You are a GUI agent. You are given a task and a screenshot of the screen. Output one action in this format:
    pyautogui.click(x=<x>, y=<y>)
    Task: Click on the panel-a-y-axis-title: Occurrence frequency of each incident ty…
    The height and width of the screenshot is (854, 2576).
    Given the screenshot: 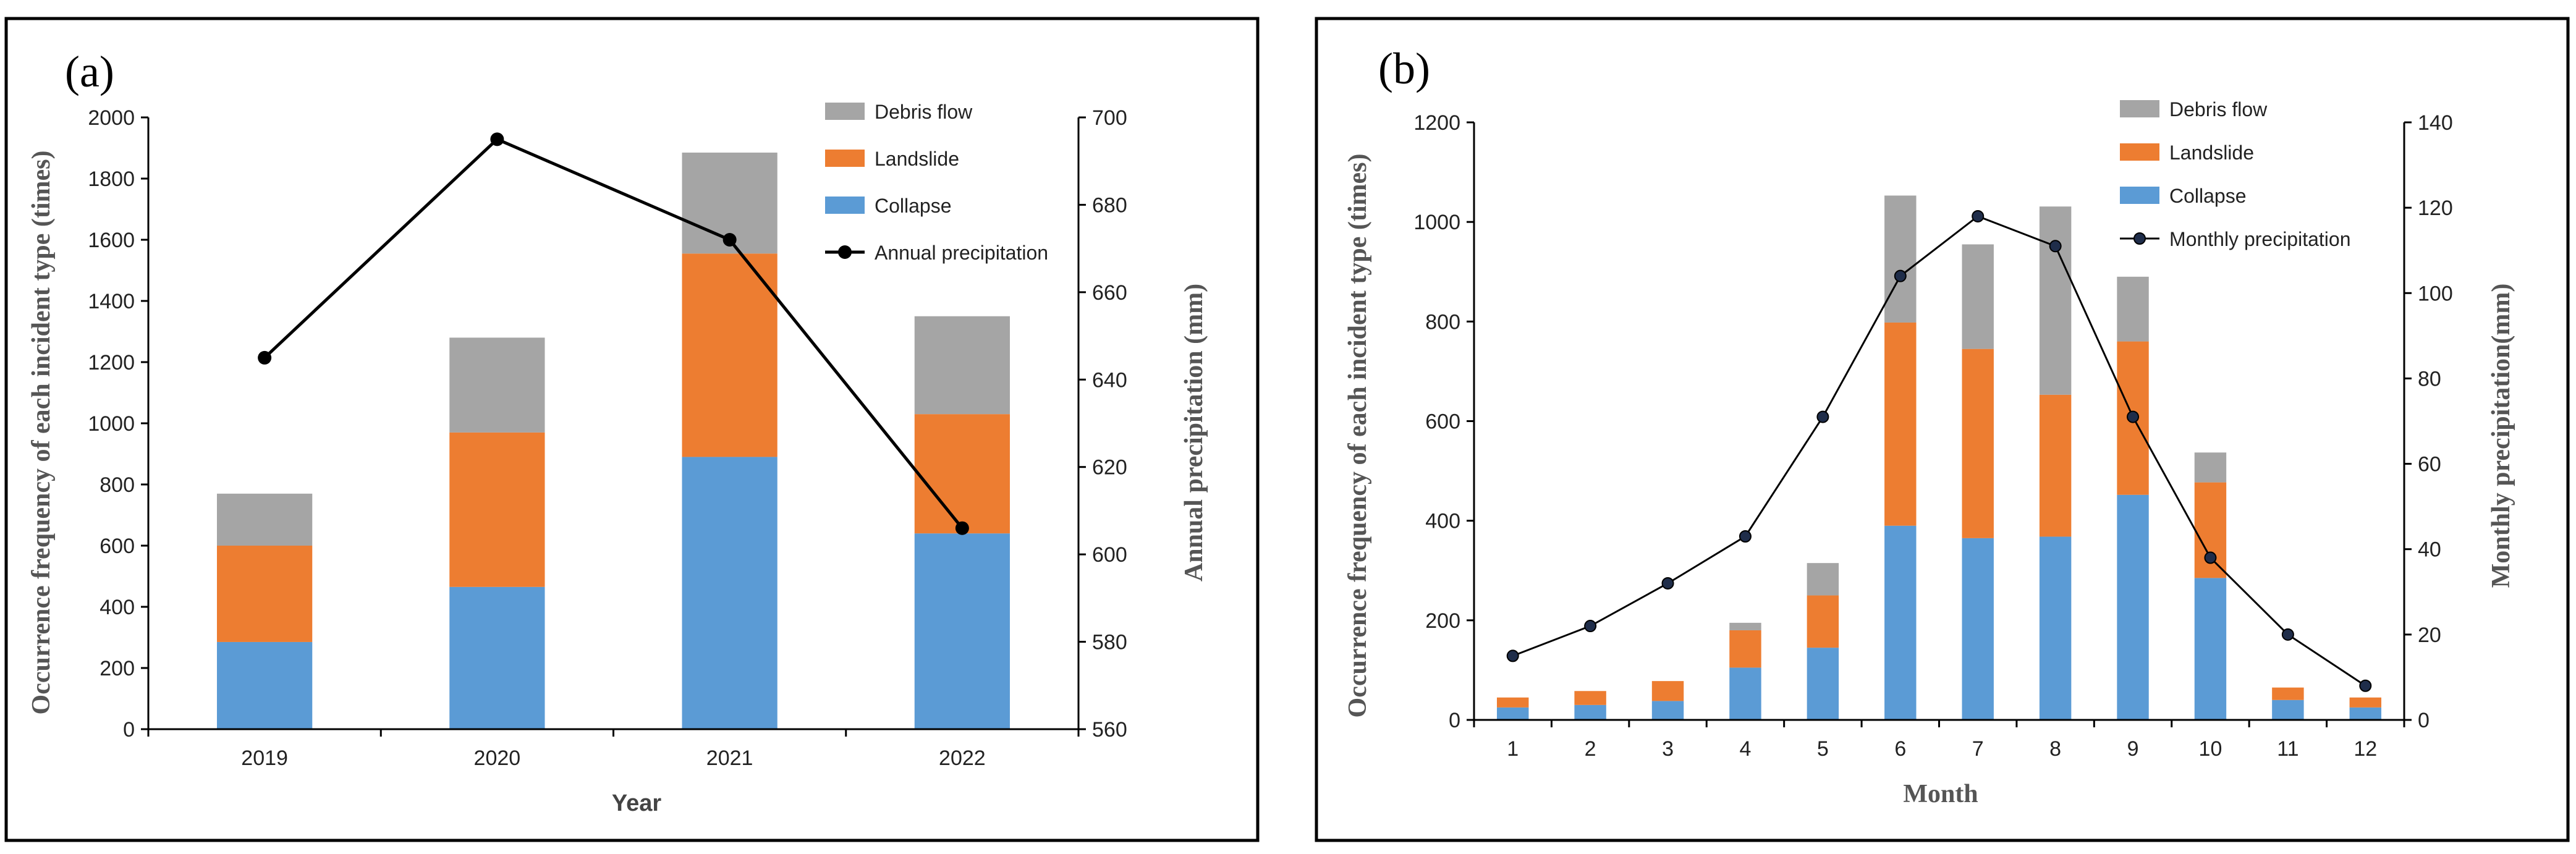 What is the action you would take?
    pyautogui.click(x=41, y=433)
    